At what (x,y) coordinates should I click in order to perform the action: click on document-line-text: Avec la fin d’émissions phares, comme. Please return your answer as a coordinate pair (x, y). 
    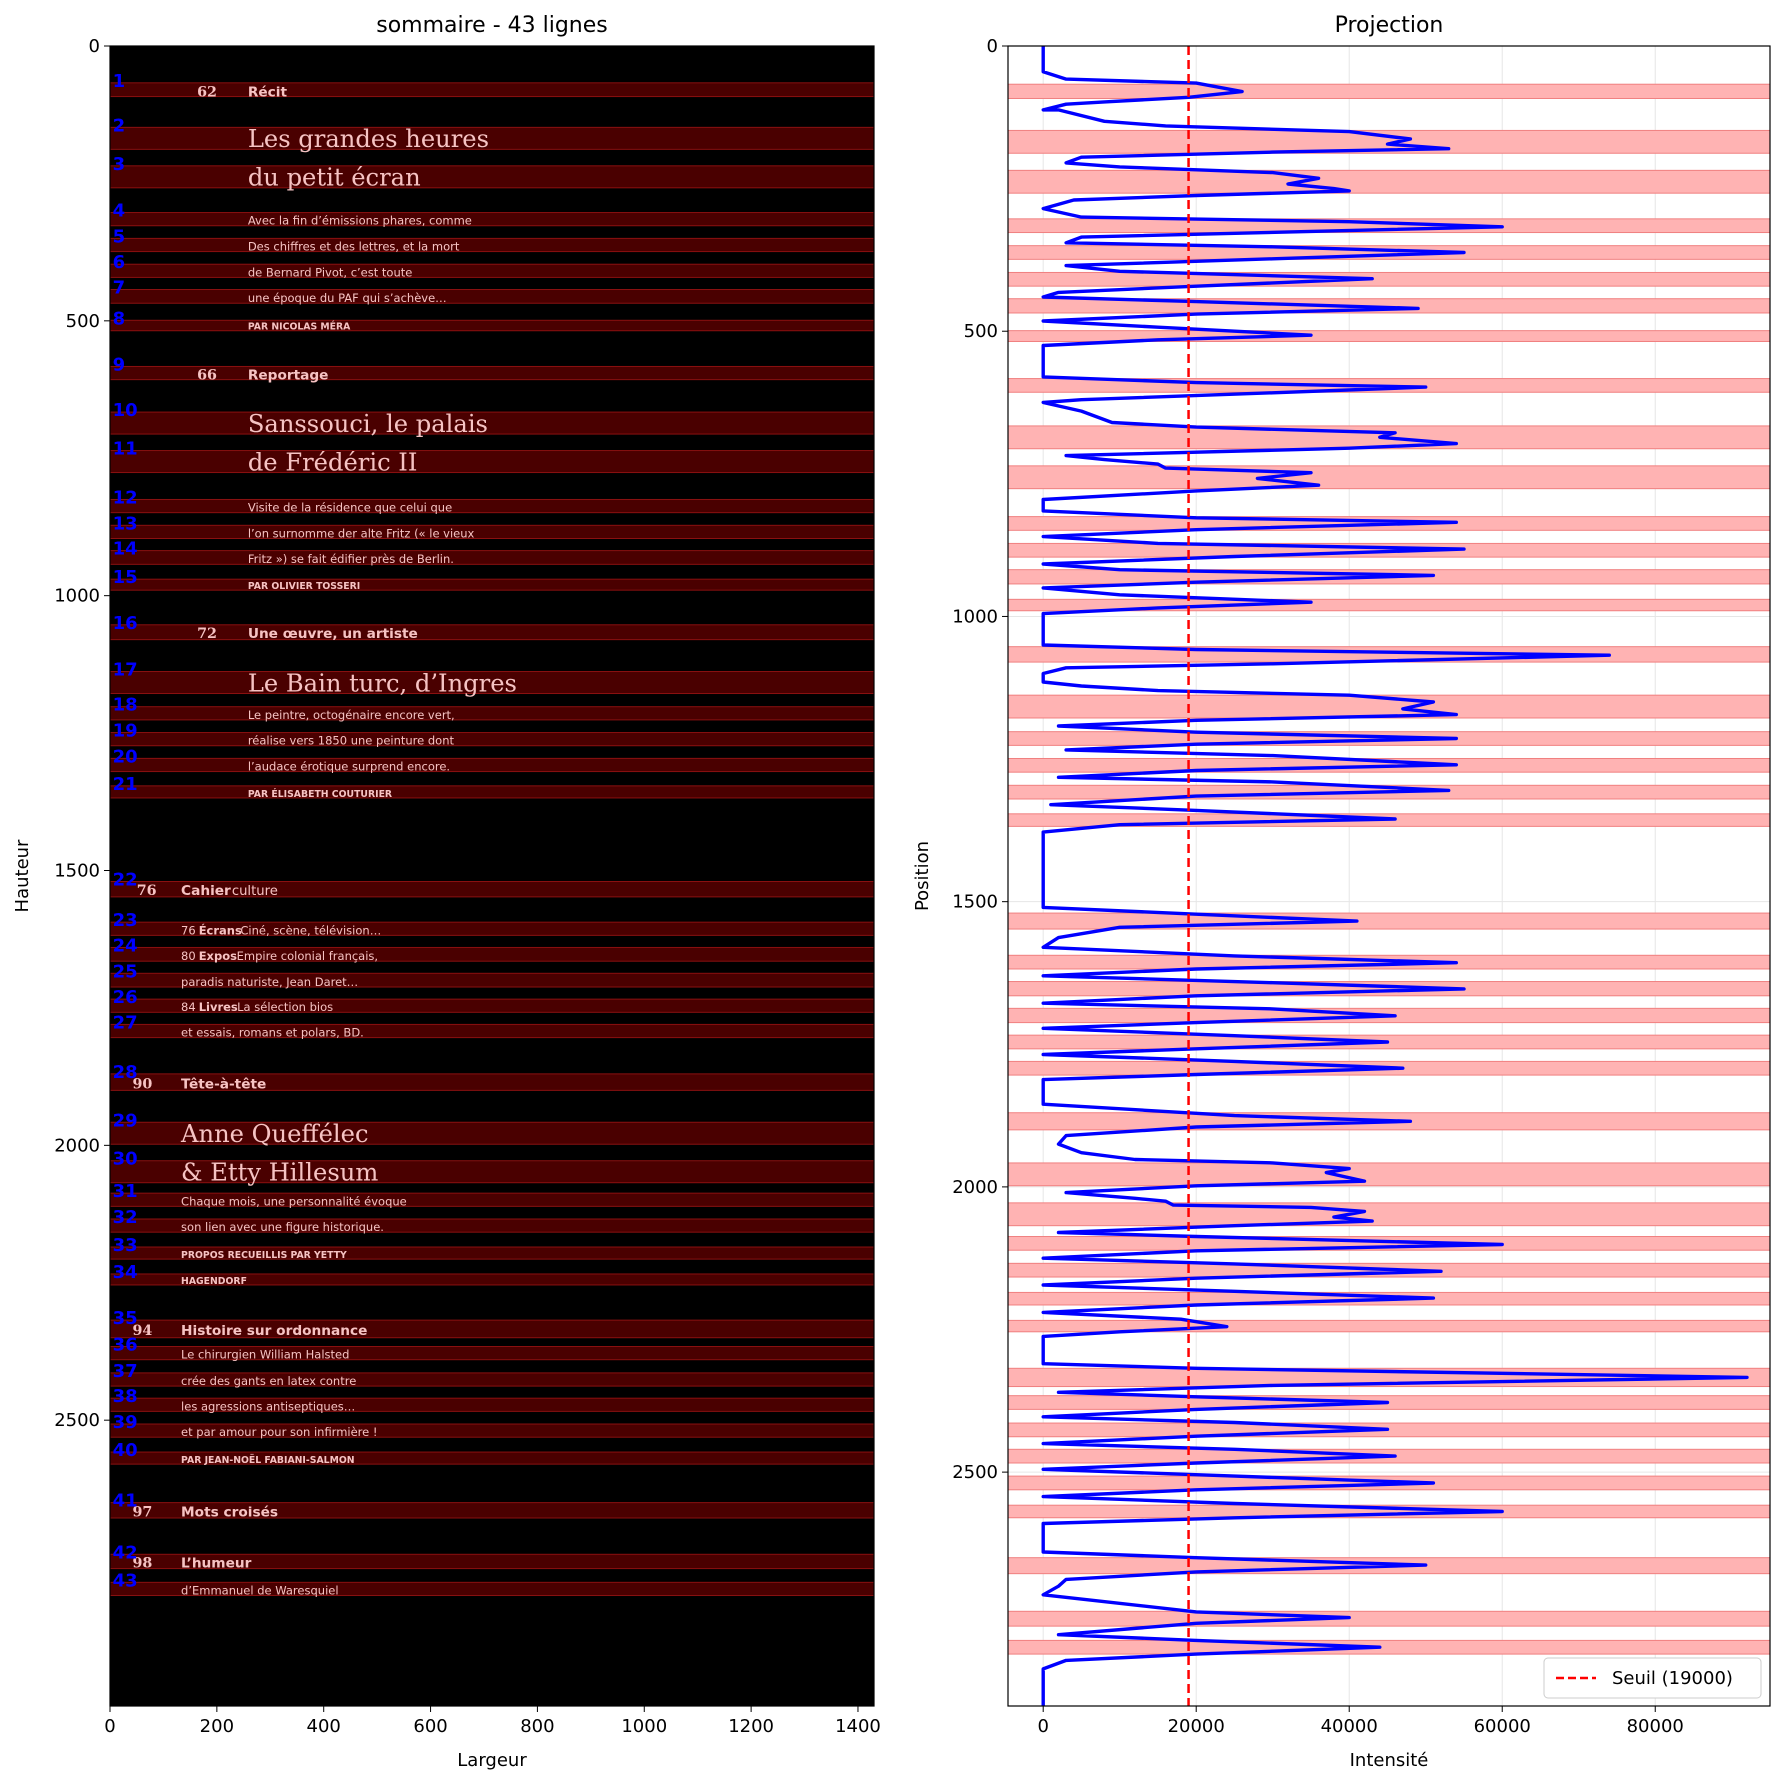
    Looking at the image, I should click on (360, 221).